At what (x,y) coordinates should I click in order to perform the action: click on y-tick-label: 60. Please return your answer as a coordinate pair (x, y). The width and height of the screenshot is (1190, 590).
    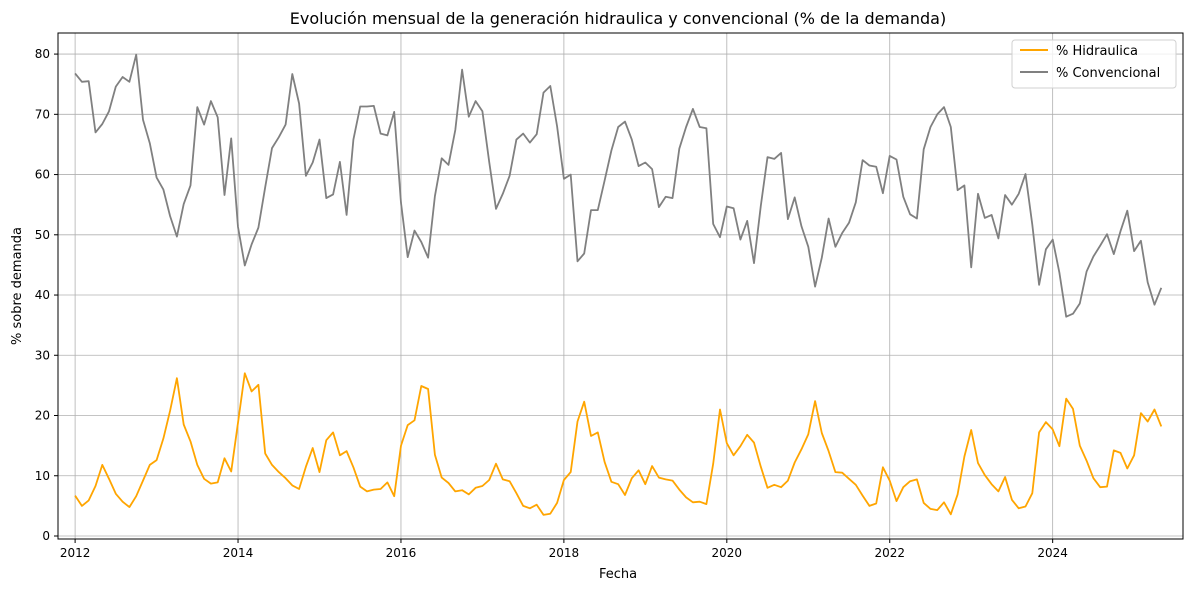
    Looking at the image, I should click on (42, 175).